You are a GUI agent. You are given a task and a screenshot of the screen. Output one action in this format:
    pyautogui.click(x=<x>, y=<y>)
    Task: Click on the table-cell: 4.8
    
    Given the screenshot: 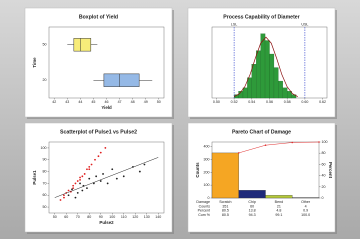 What is the action you would take?
    pyautogui.click(x=278, y=211)
    